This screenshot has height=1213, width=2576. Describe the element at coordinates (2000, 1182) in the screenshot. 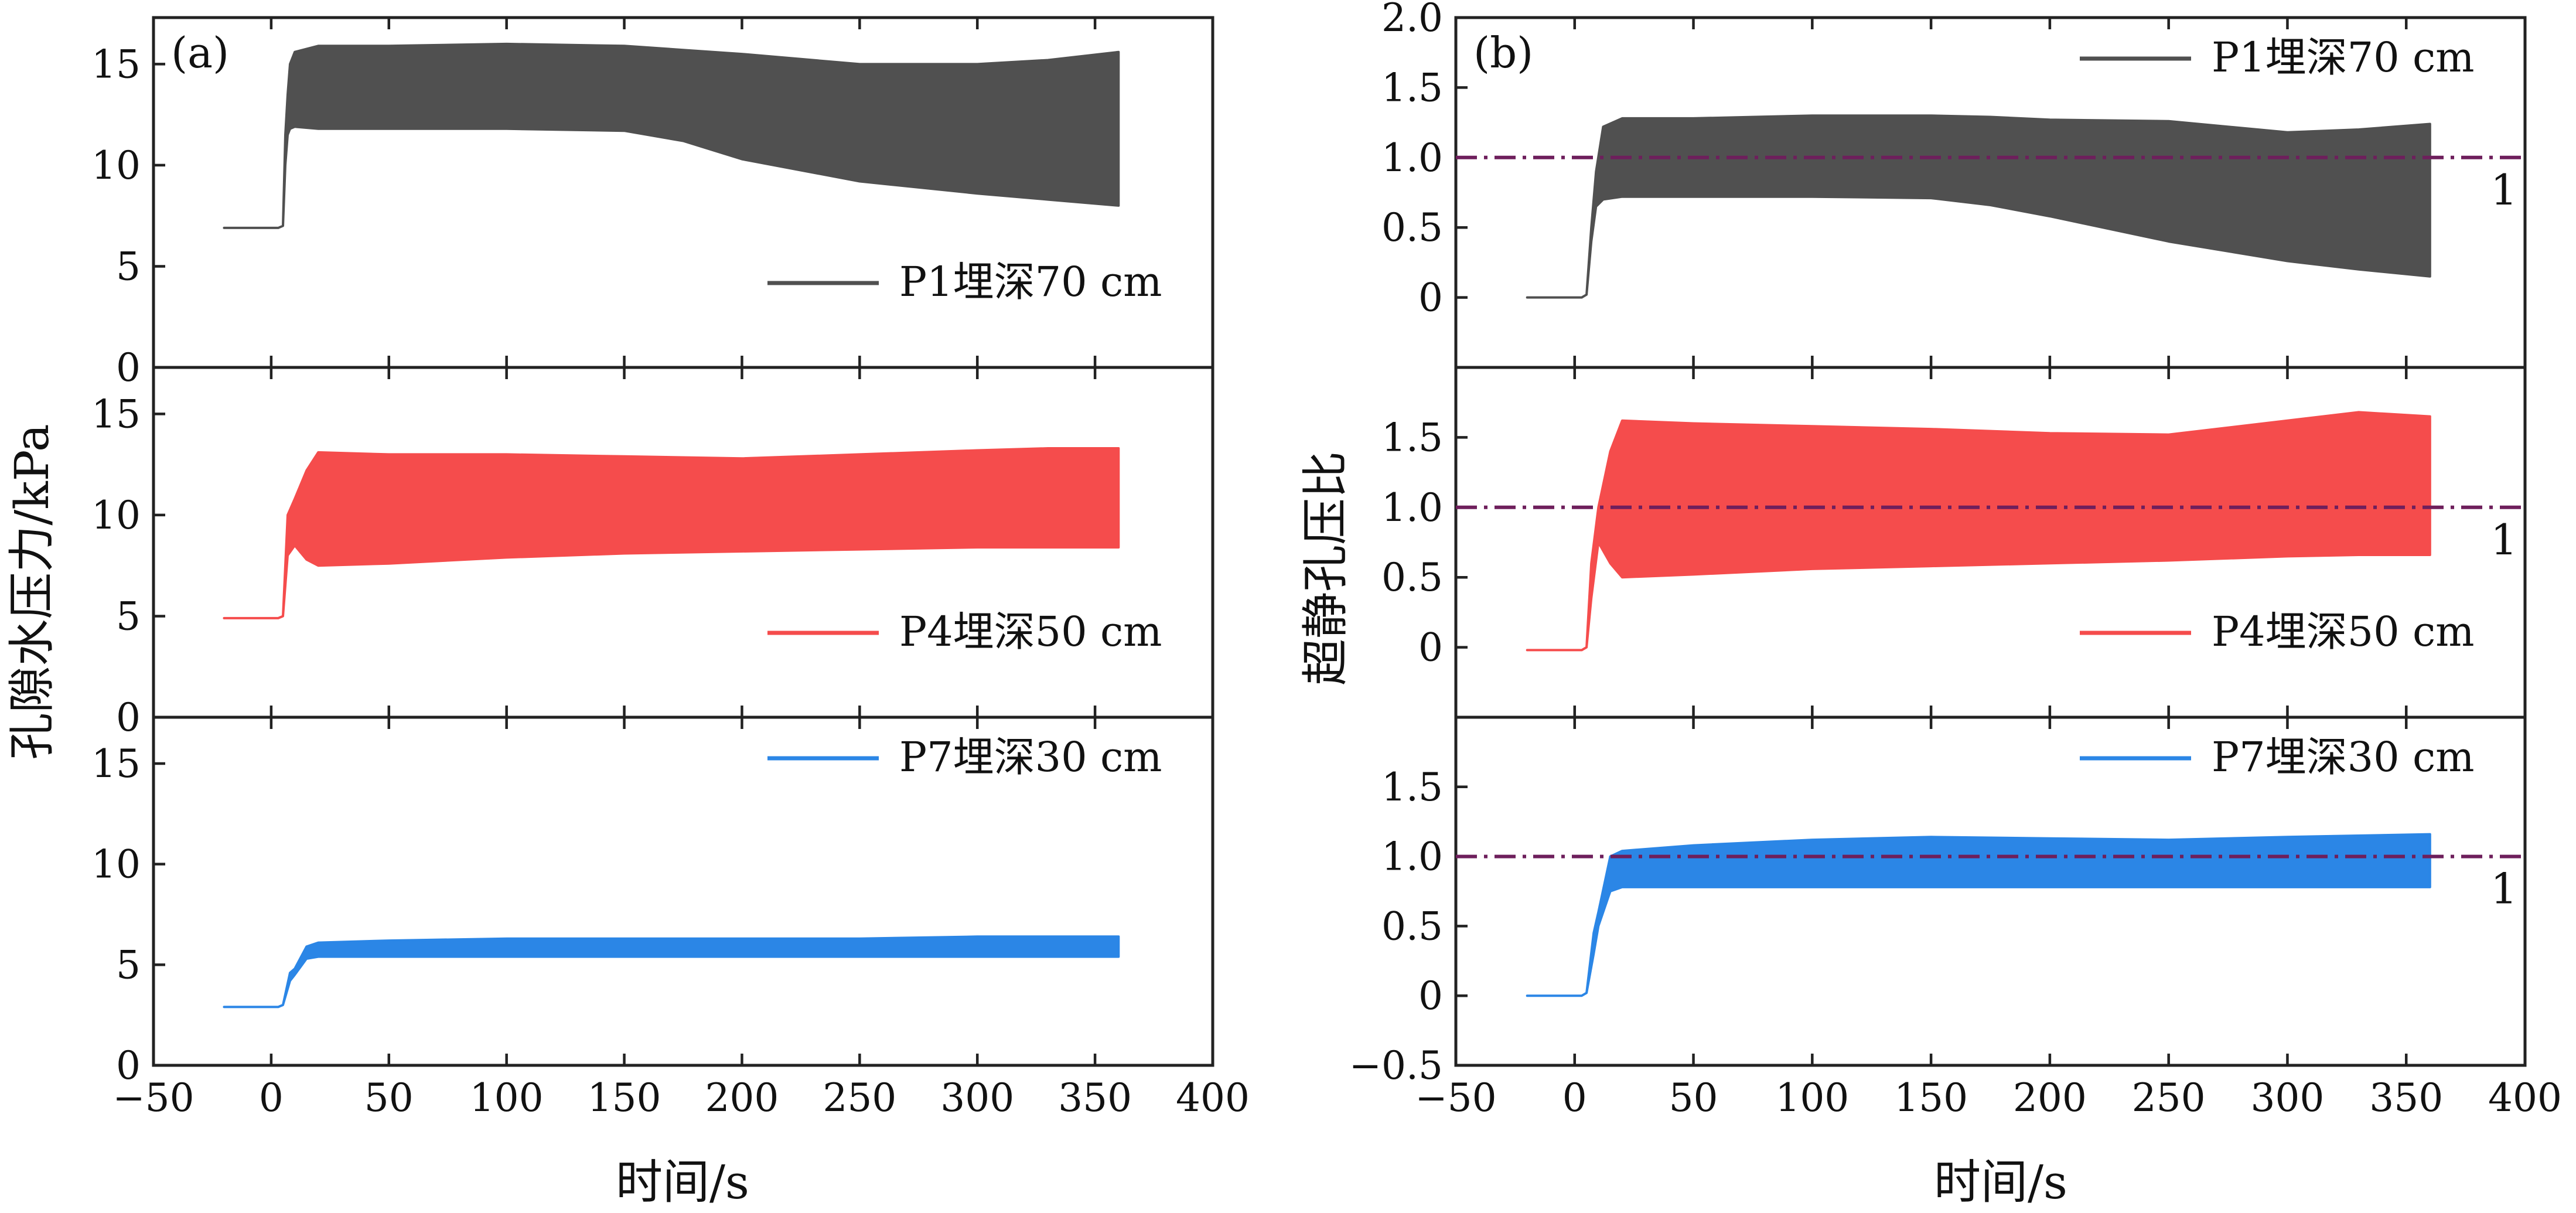

I see `x-axis-title-b: 时间/s` at that location.